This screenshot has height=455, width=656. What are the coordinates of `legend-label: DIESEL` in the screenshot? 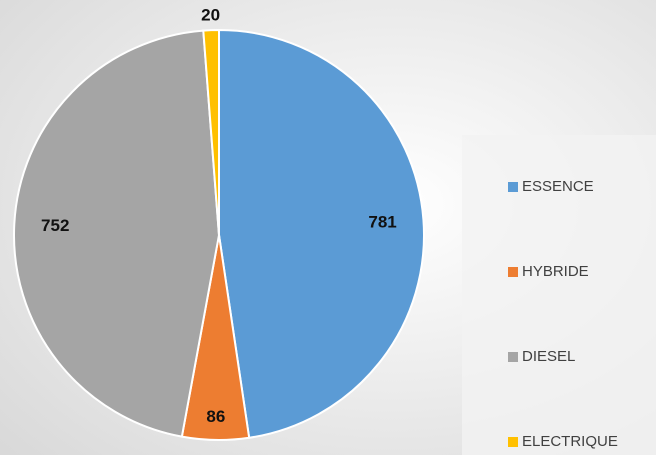 It's located at (548, 356).